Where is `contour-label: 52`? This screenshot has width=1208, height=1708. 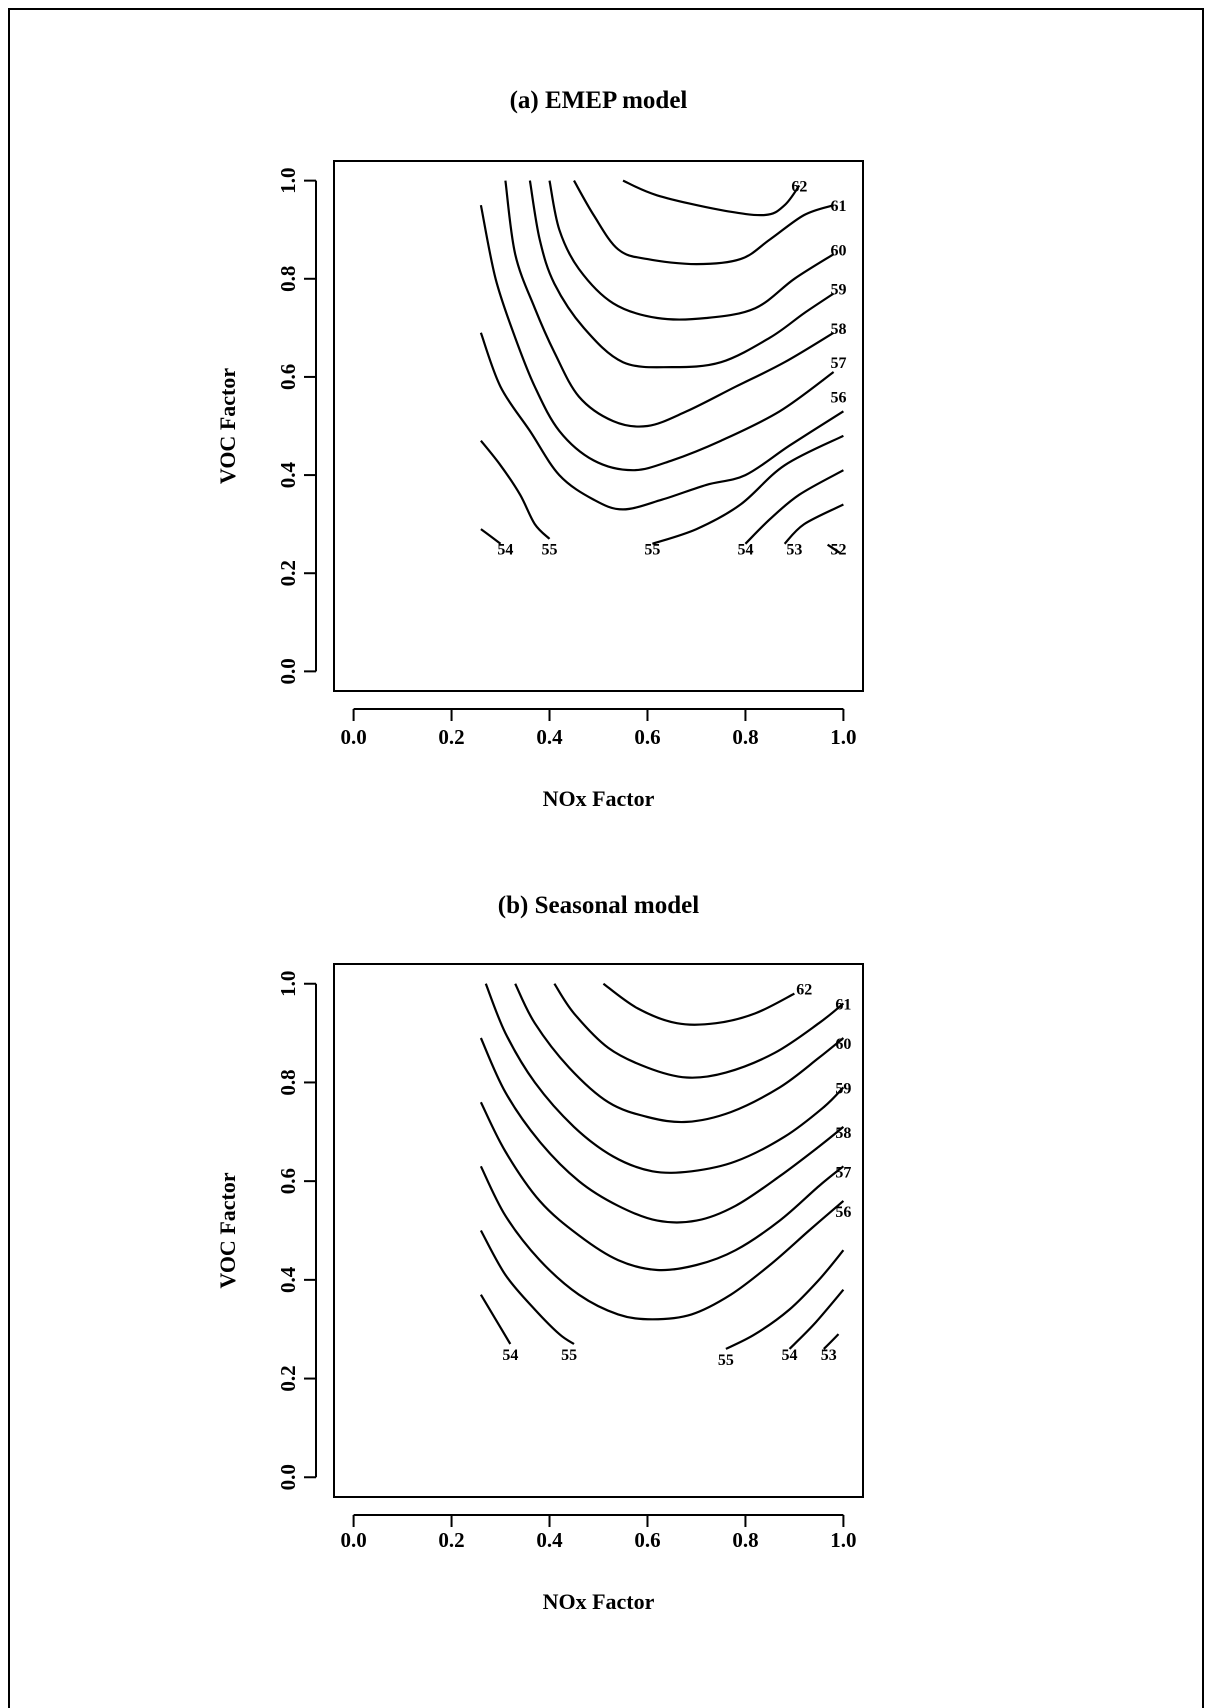
contour-label: 52 is located at coordinates (839, 550).